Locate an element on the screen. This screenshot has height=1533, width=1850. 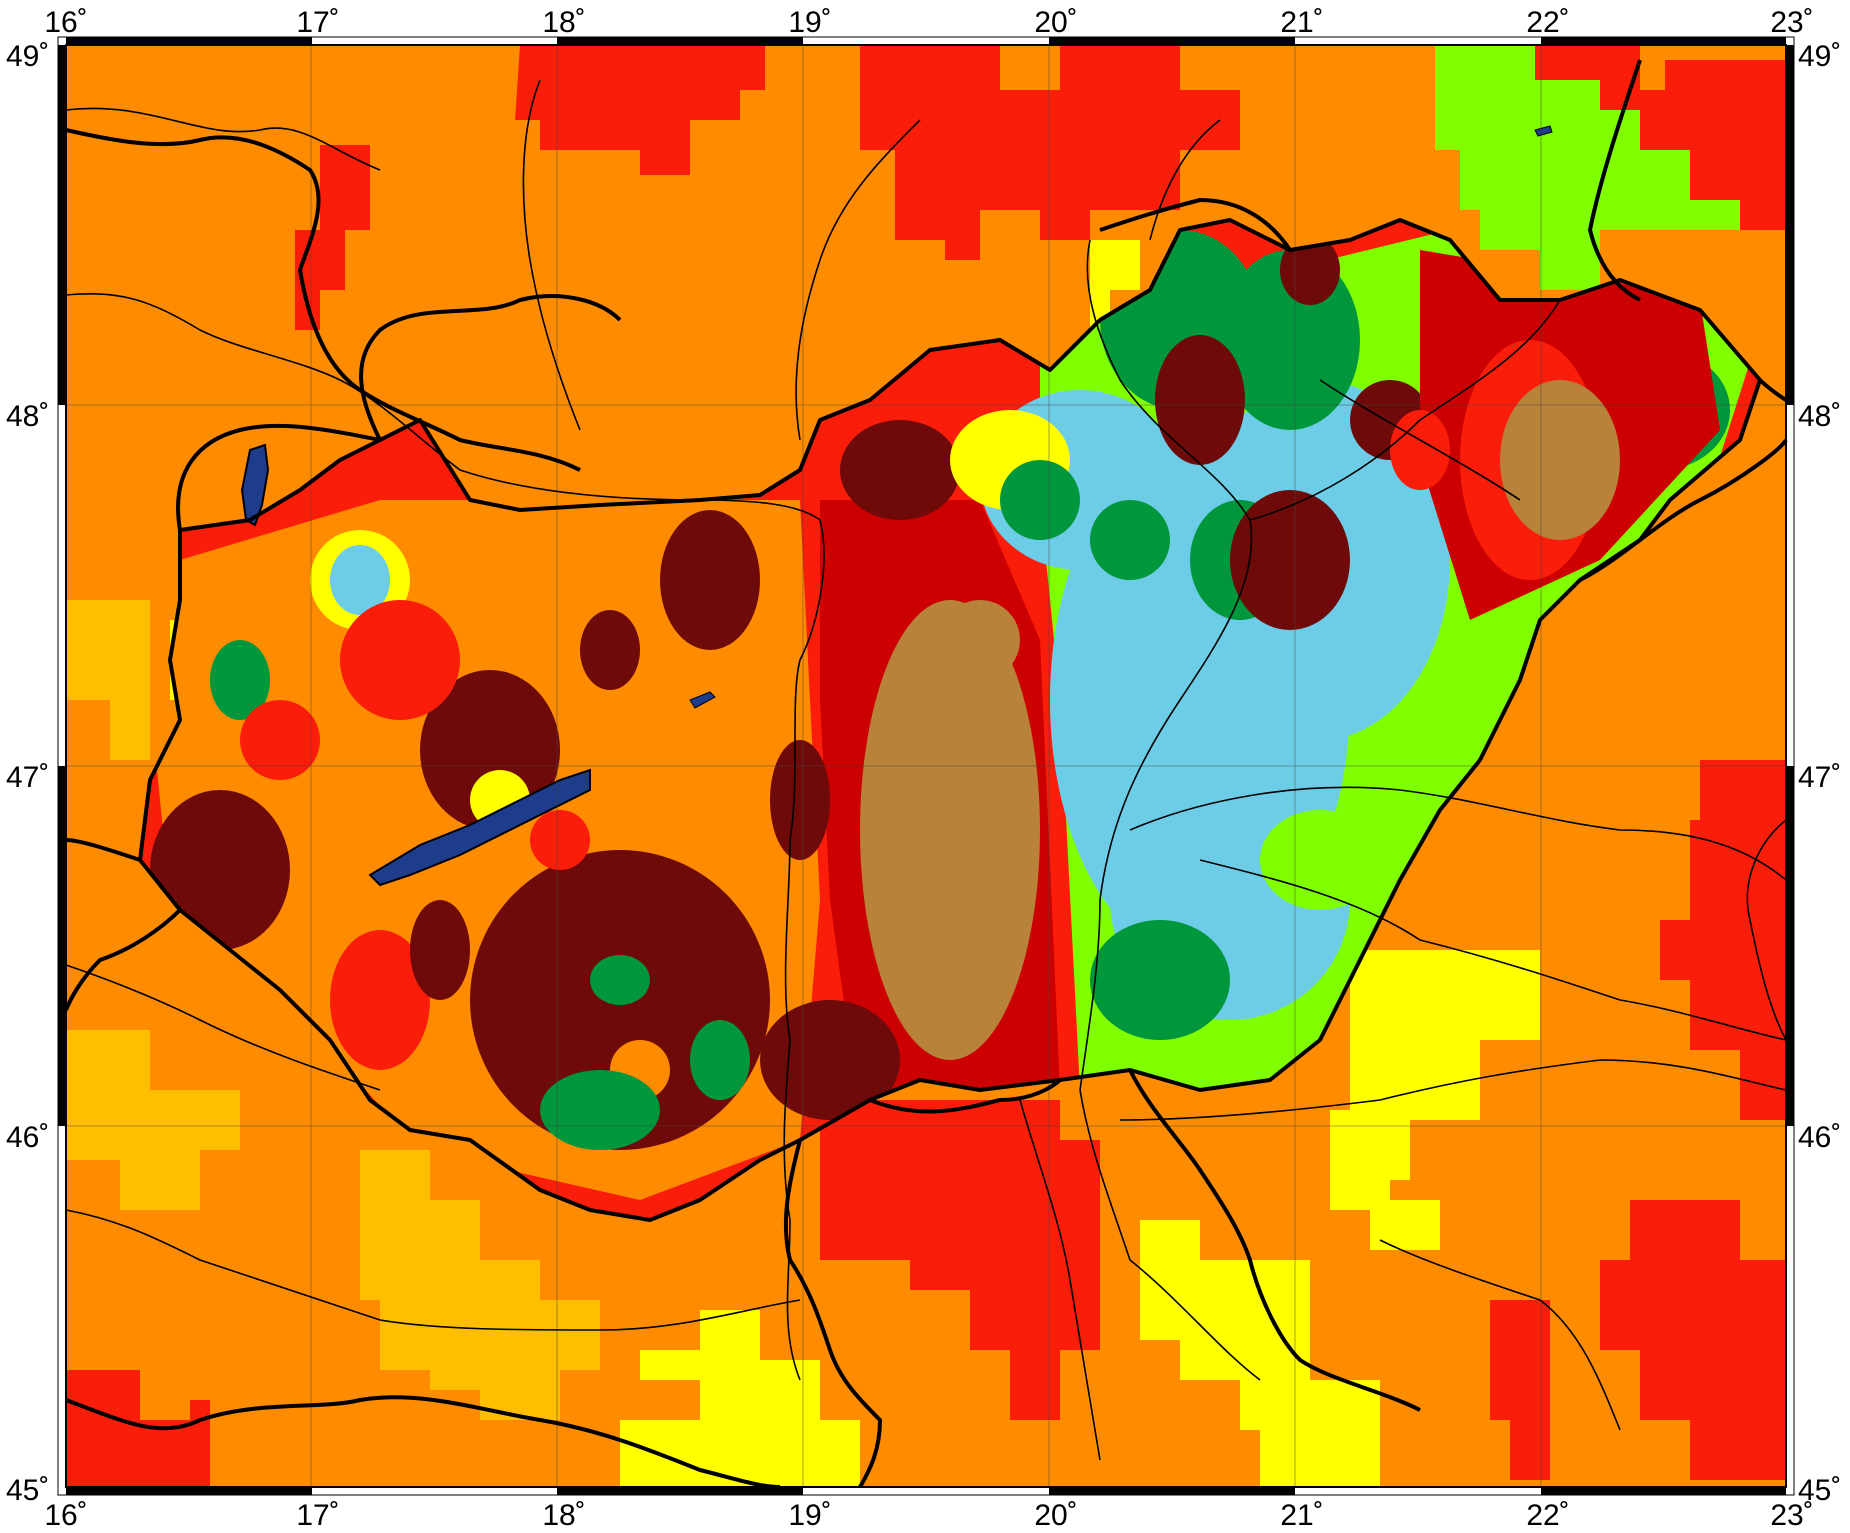
lat-labels-left: 49˚ 48˚ 47˚ 46˚ 45˚ is located at coordinates (27, 773).